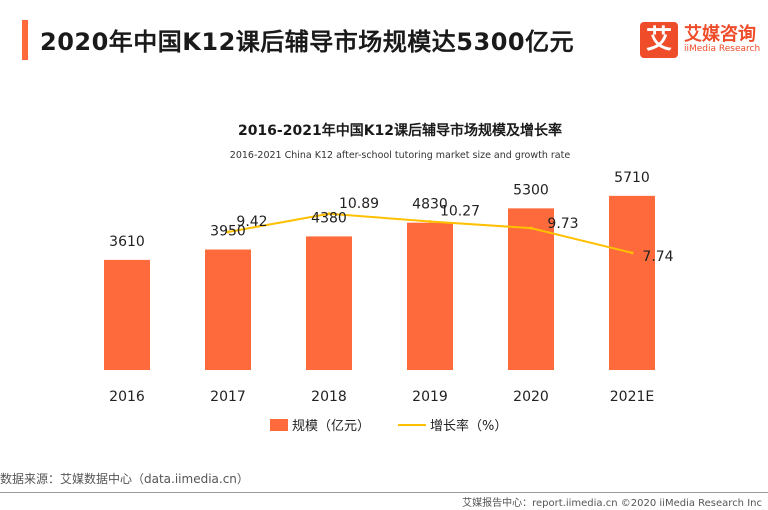 The image size is (768, 510). Describe the element at coordinates (460, 211) in the screenshot. I see `growth-label-2019: 10.27` at that location.